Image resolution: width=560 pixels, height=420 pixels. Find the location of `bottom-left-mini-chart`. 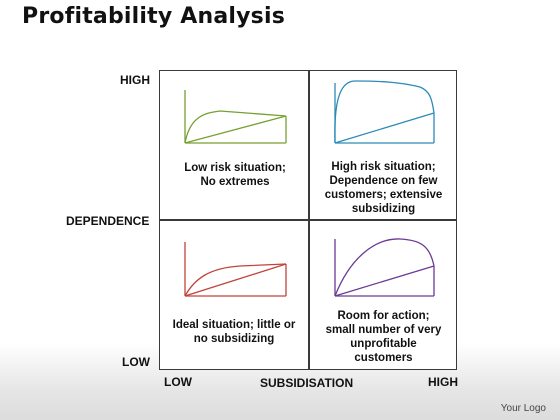

bottom-left-mini-chart is located at coordinates (235, 269).